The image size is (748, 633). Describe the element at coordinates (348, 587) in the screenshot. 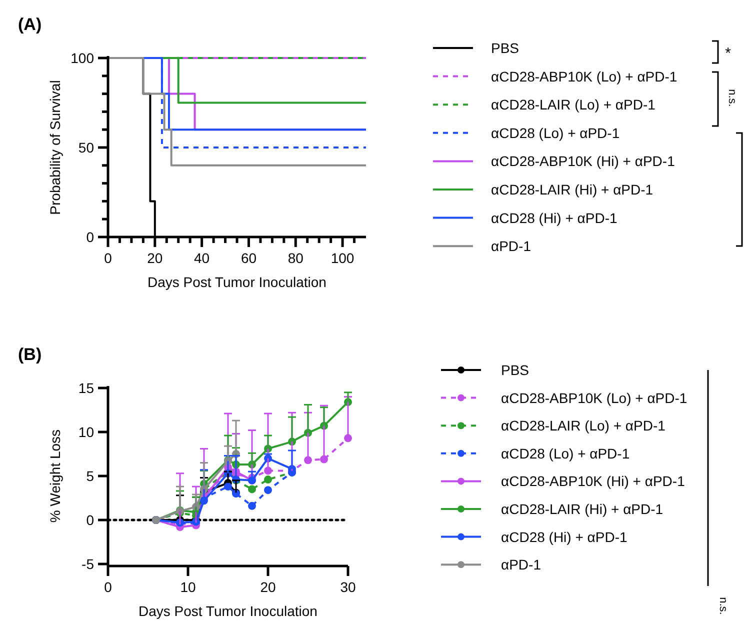

I see `x-tick-label: 30` at that location.